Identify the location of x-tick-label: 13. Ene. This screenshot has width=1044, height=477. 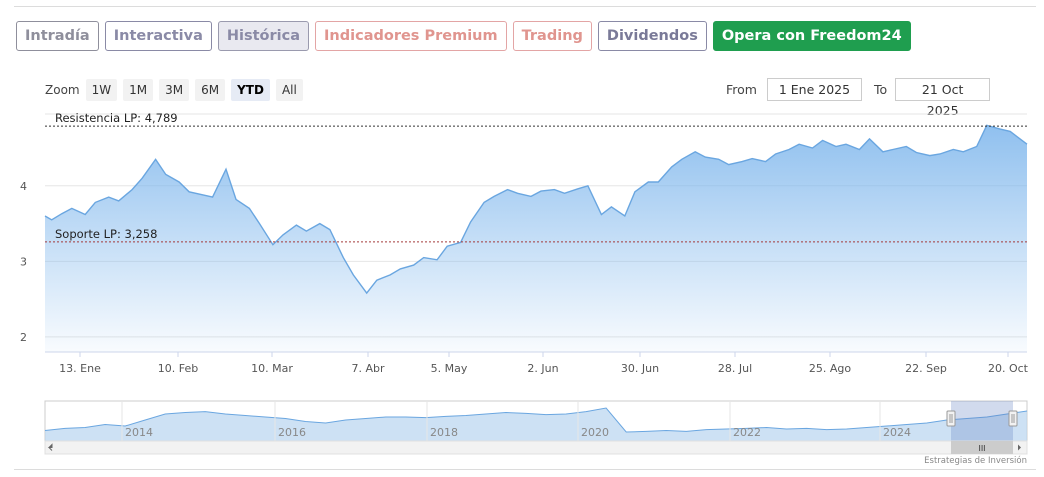
(80, 368).